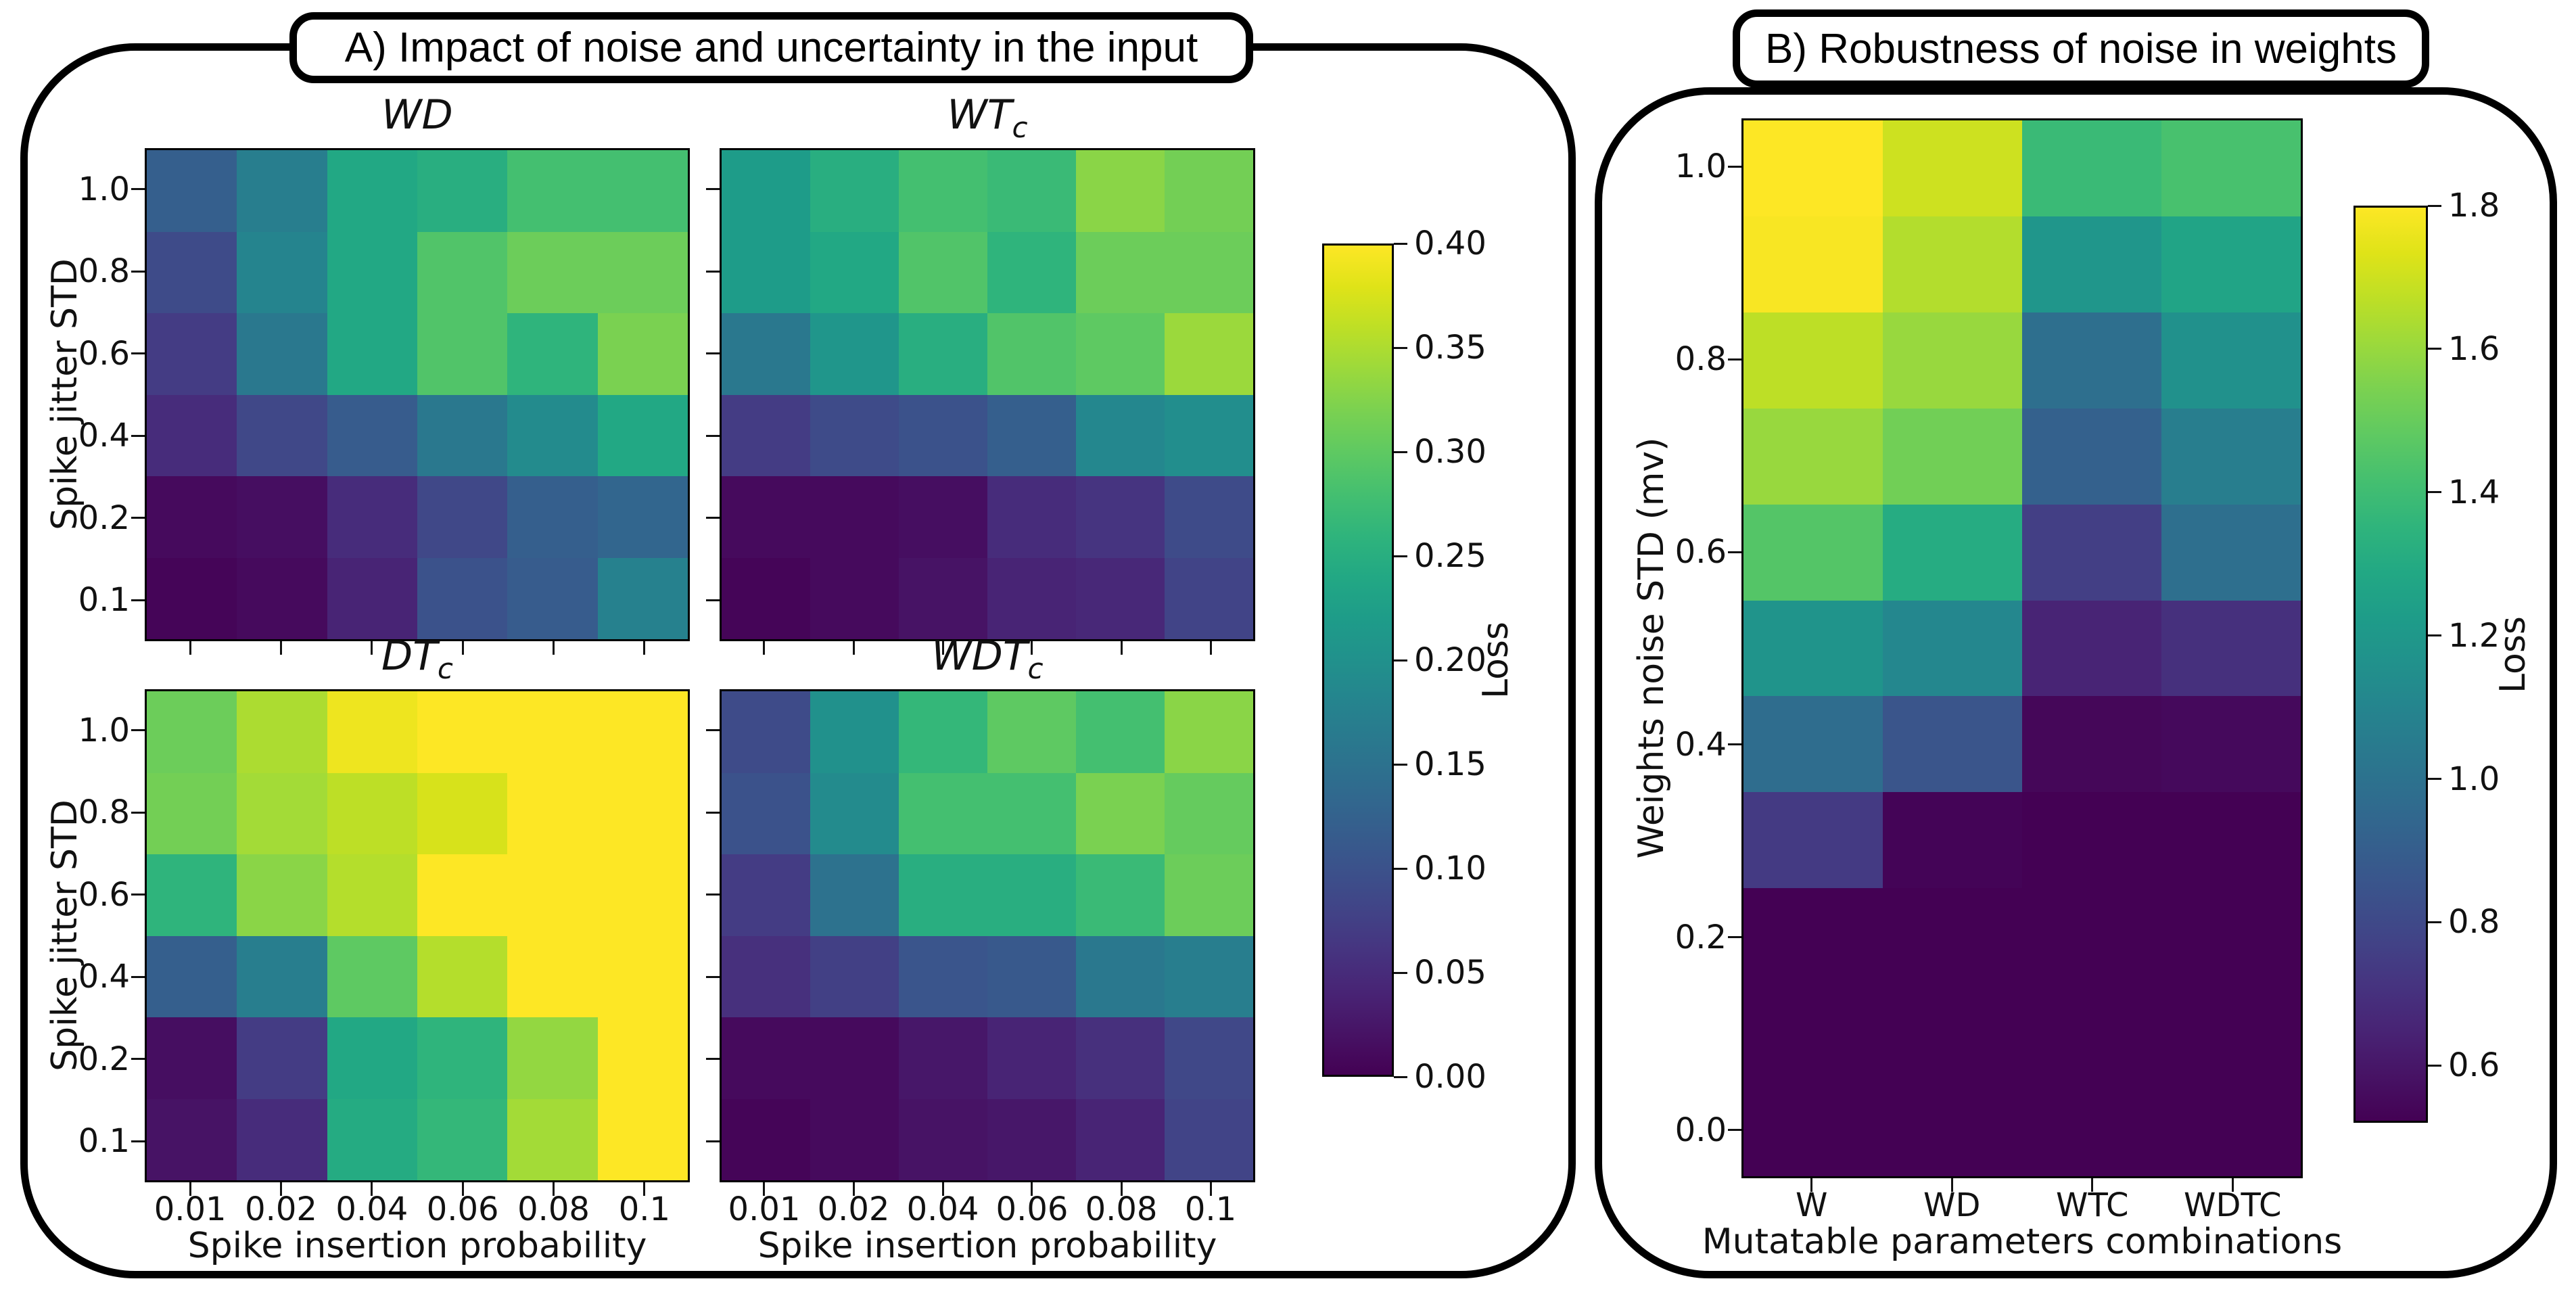 Image resolution: width=2576 pixels, height=1300 pixels. What do you see at coordinates (1812, 1205) in the screenshot?
I see `x-tick-label: W` at bounding box center [1812, 1205].